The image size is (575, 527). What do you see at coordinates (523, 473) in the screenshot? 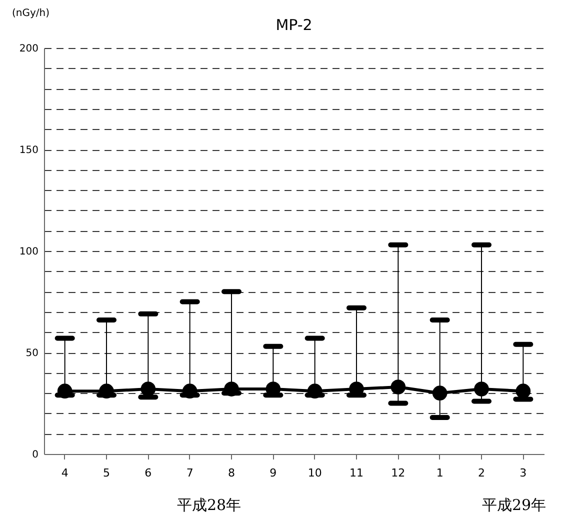
I see `x-tick-label: 3` at bounding box center [523, 473].